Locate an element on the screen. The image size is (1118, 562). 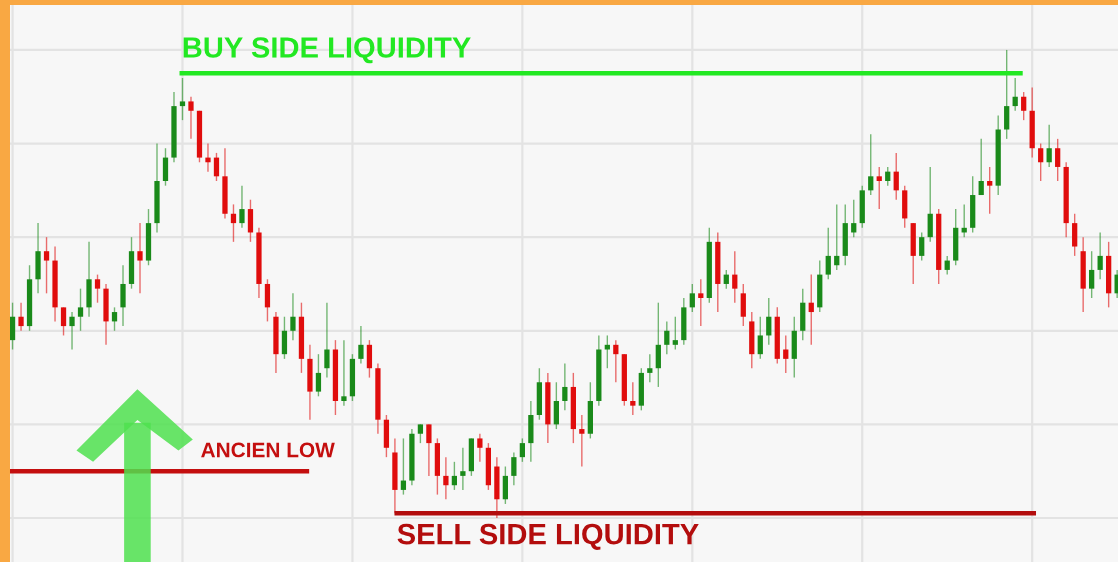
ref-line-label: SELL SIDE LIQUIDITY is located at coordinates (548, 536).